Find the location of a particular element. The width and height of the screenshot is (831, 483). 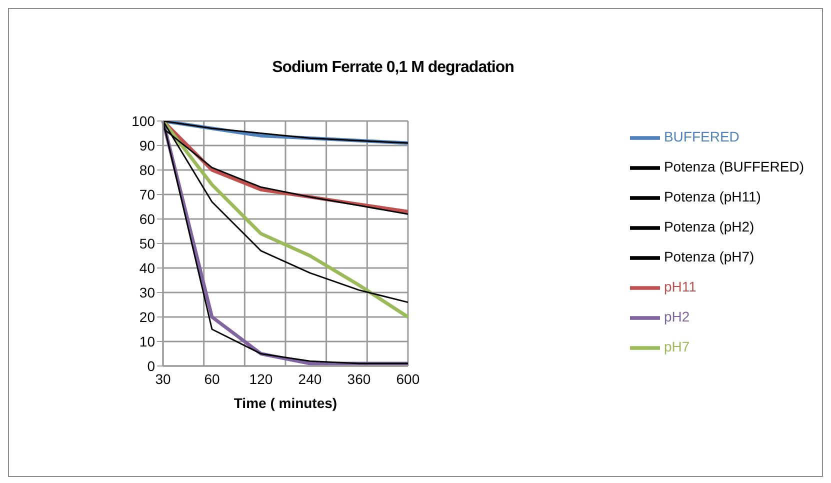

y-tick-label: 100 is located at coordinates (144, 120).